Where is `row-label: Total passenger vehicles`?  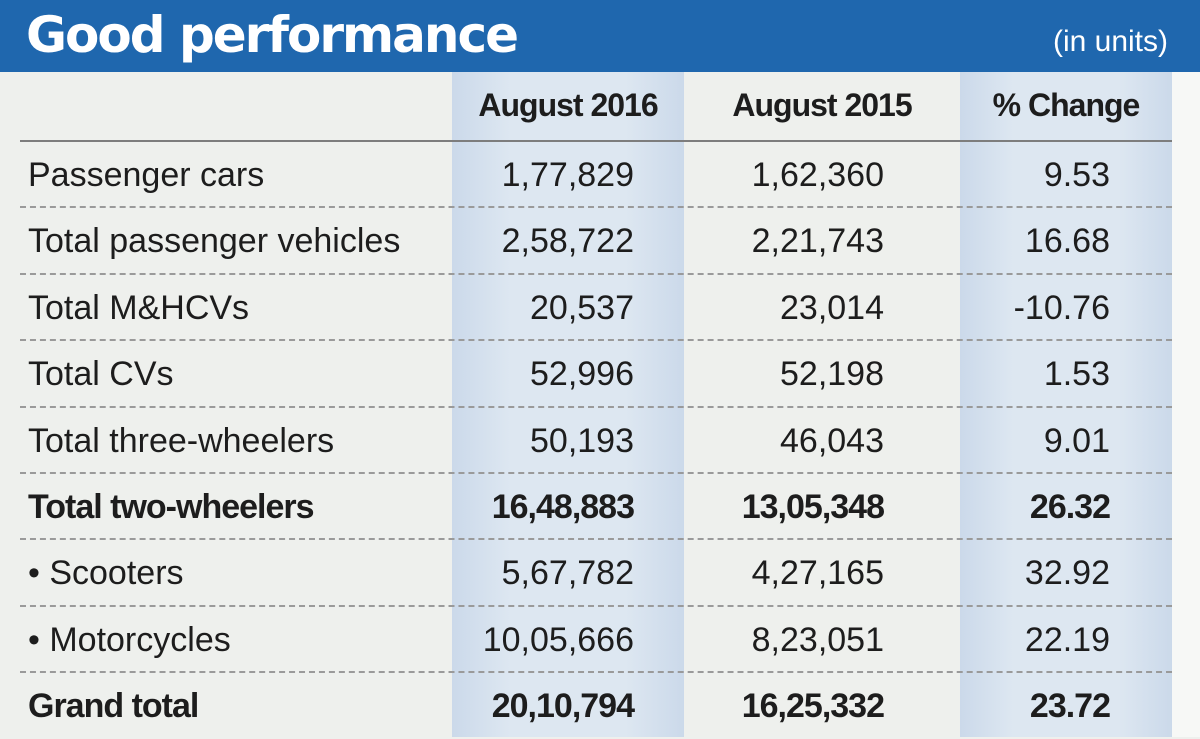
row-label: Total passenger vehicles is located at coordinates (214, 241).